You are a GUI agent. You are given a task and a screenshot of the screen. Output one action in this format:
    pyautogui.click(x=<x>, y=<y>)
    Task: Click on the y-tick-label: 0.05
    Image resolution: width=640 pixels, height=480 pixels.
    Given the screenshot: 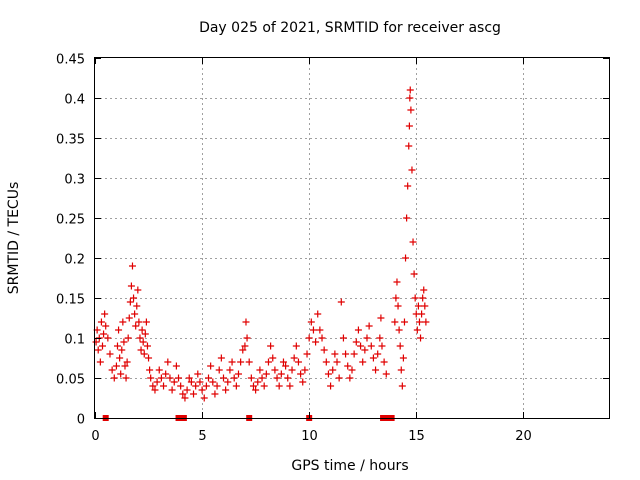 What is the action you would take?
    pyautogui.click(x=70, y=380)
    